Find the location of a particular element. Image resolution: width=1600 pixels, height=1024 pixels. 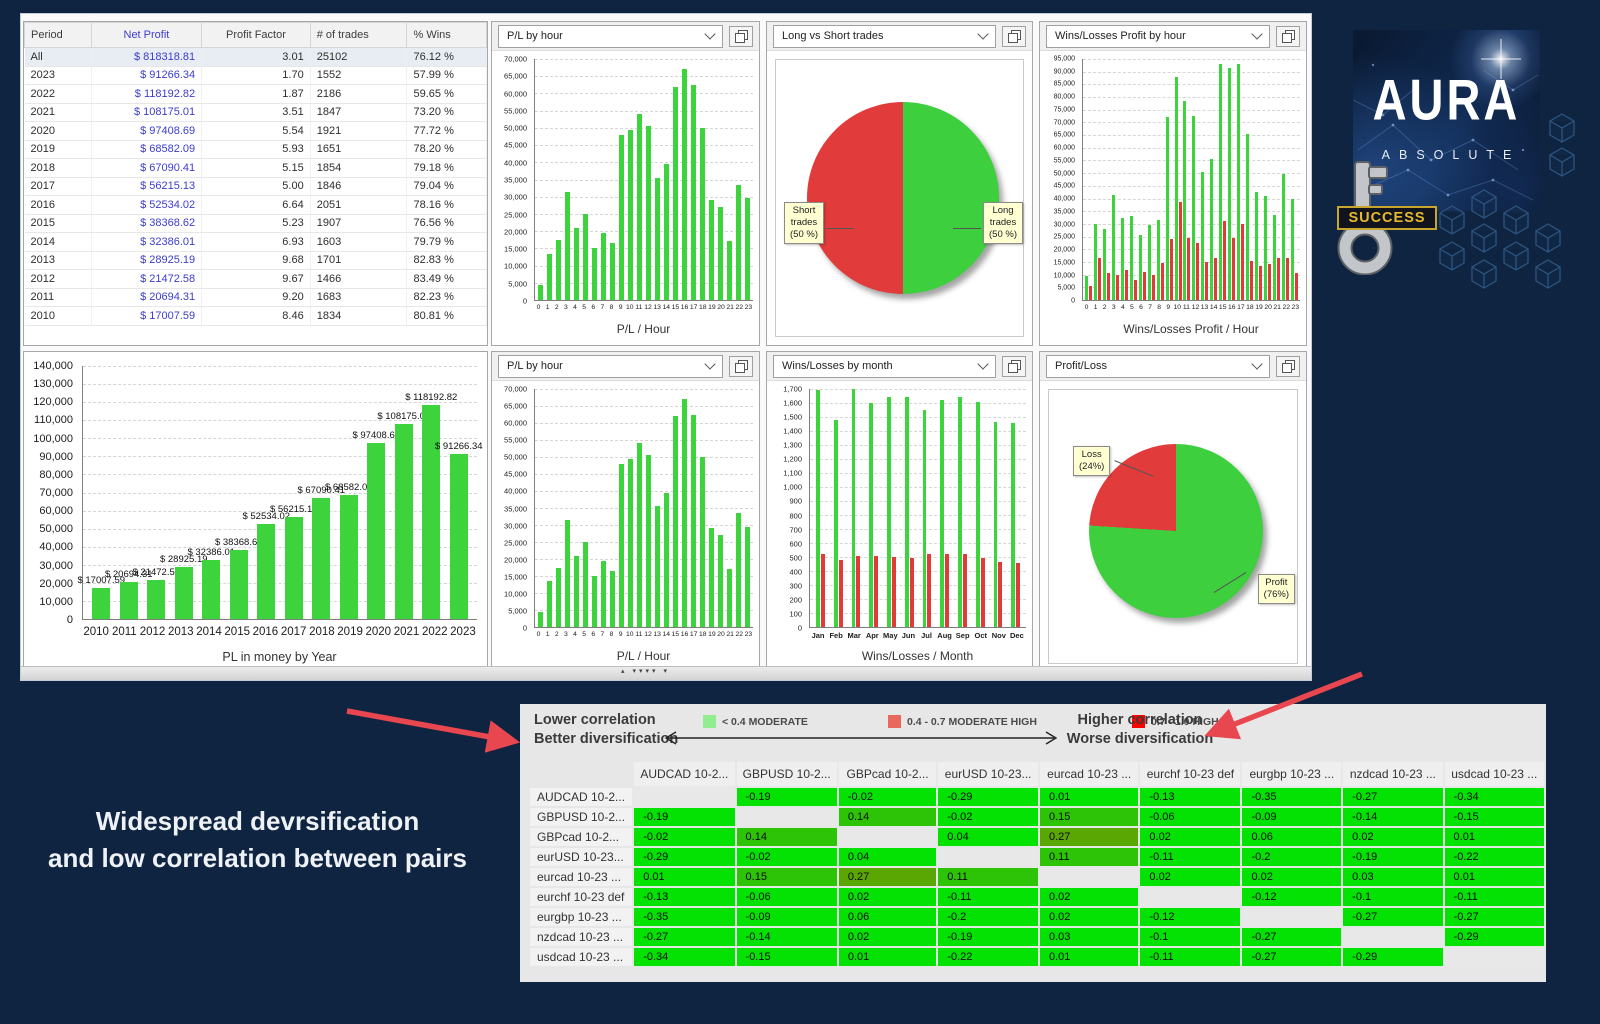

long-vs-short-pie-chart: Short trades (50 %) Long trades (50 %) is located at coordinates (899, 198).